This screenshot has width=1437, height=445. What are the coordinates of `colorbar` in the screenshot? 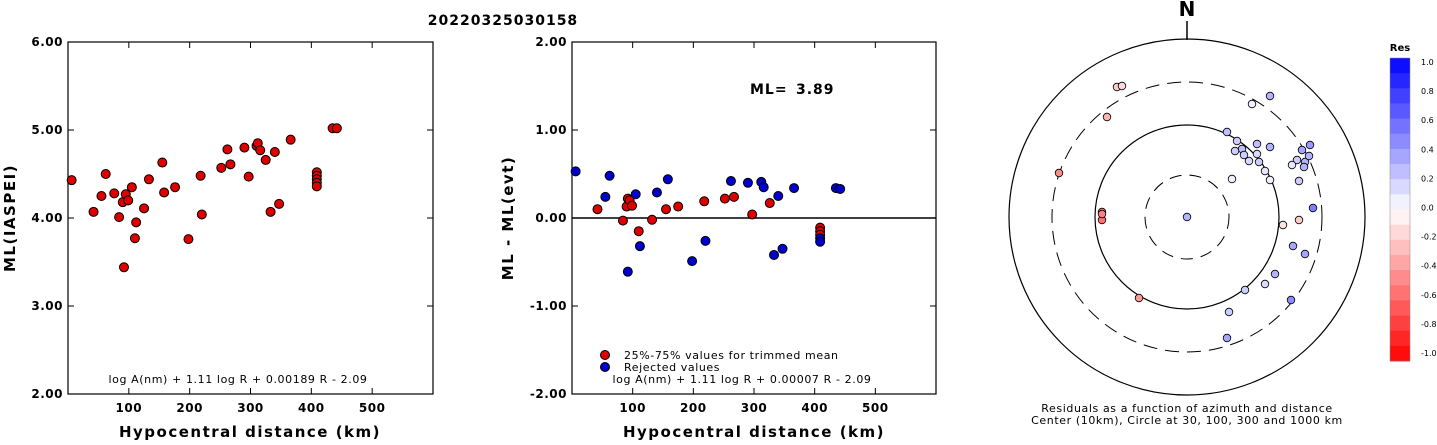 It's located at (1400, 209).